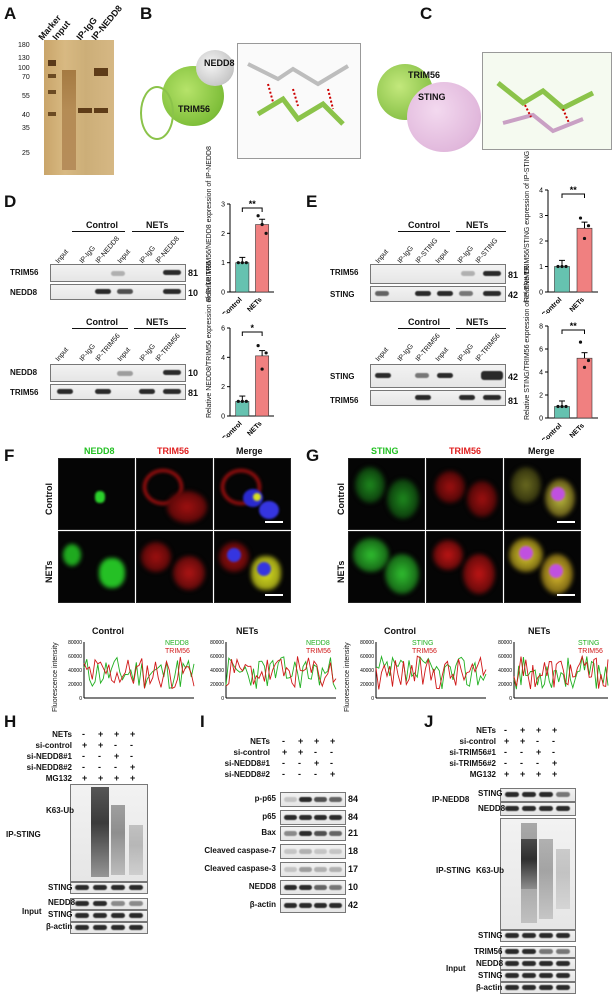 The width and height of the screenshot is (615, 996). Describe the element at coordinates (24, 68) in the screenshot. I see `mw-marker: 100` at that location.